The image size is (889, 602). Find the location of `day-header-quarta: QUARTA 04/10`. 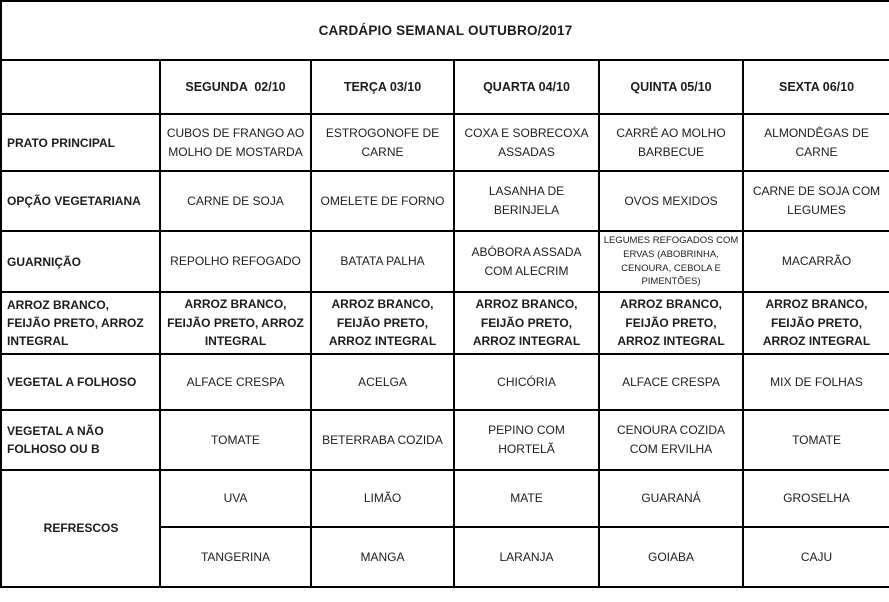

day-header-quarta: QUARTA 04/10 is located at coordinates (526, 87).